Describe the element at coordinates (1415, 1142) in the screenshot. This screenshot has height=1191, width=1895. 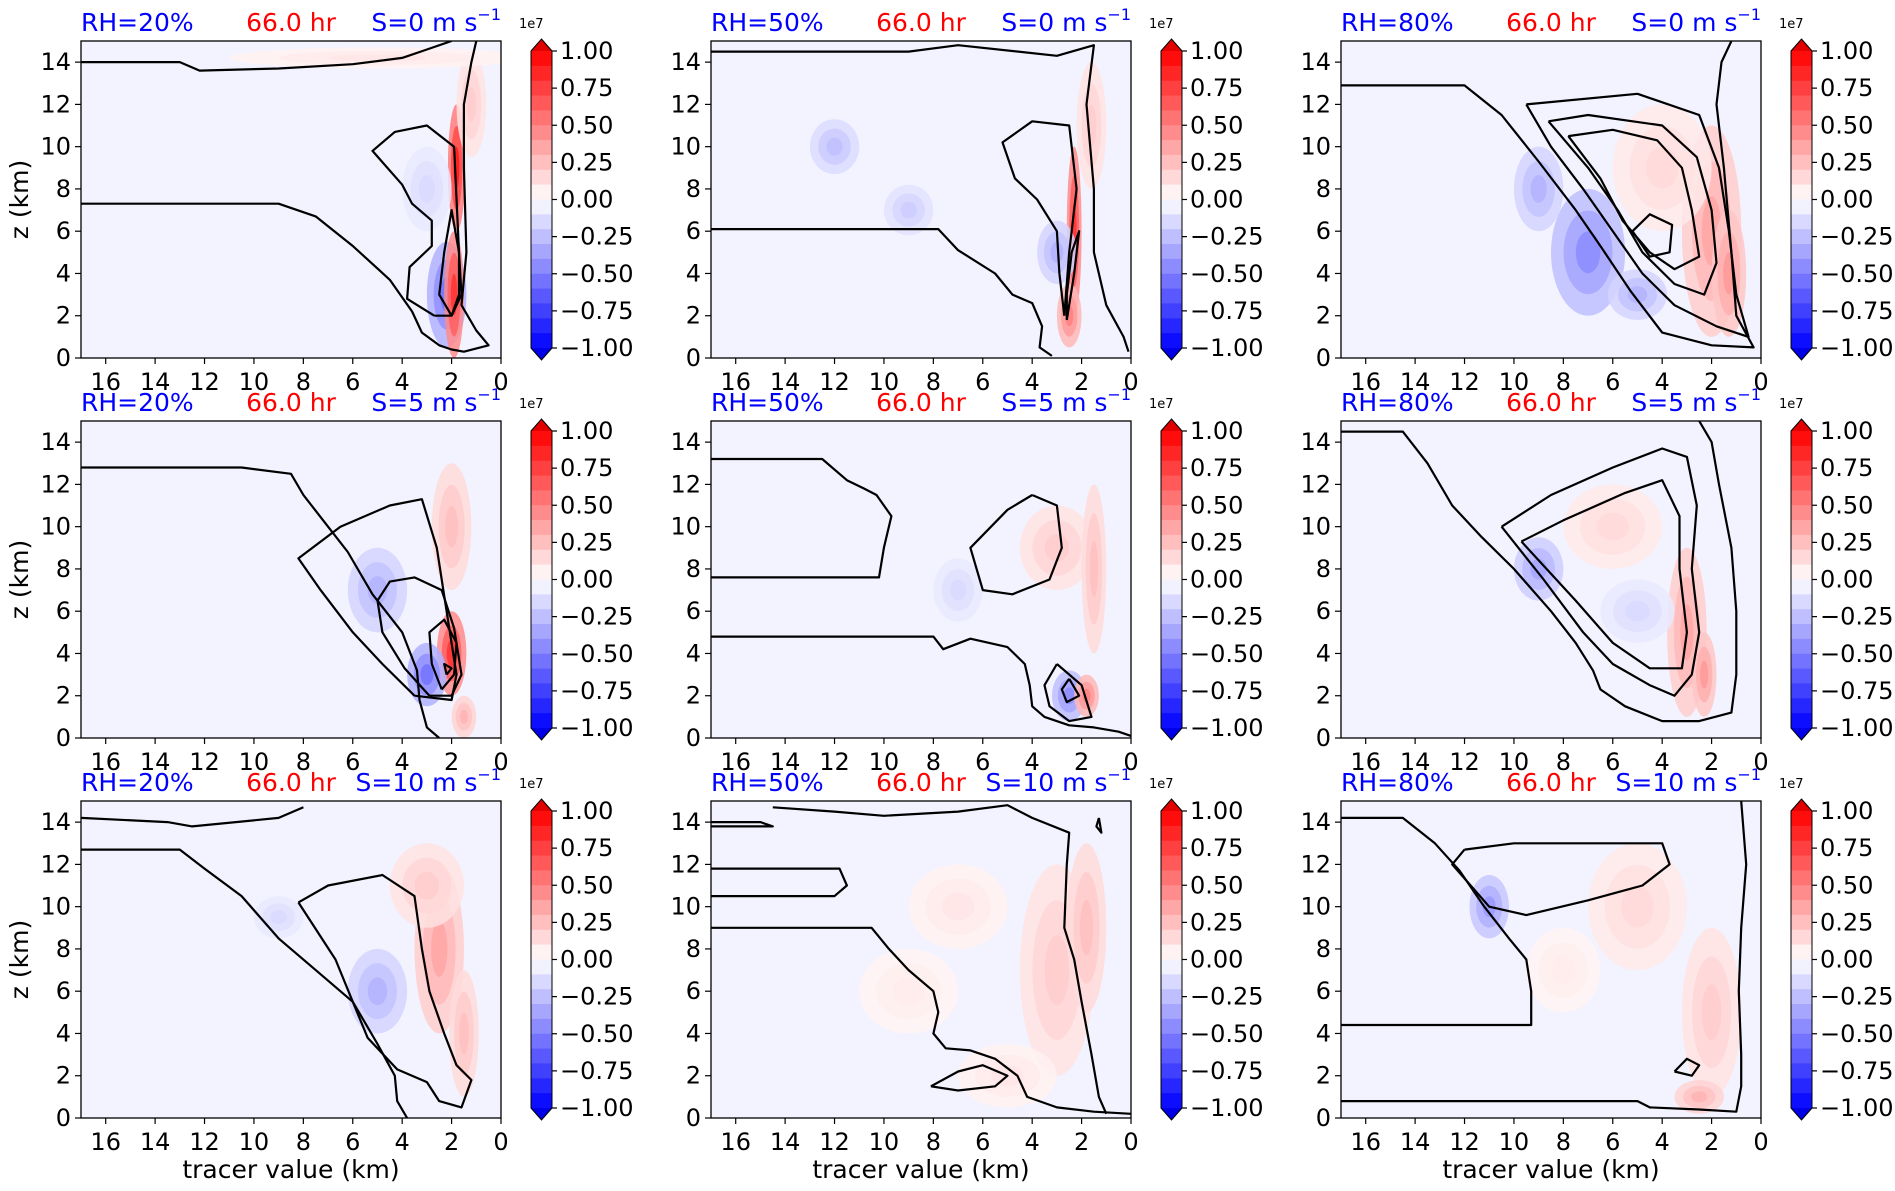
I see `x-tick-label: 14` at that location.